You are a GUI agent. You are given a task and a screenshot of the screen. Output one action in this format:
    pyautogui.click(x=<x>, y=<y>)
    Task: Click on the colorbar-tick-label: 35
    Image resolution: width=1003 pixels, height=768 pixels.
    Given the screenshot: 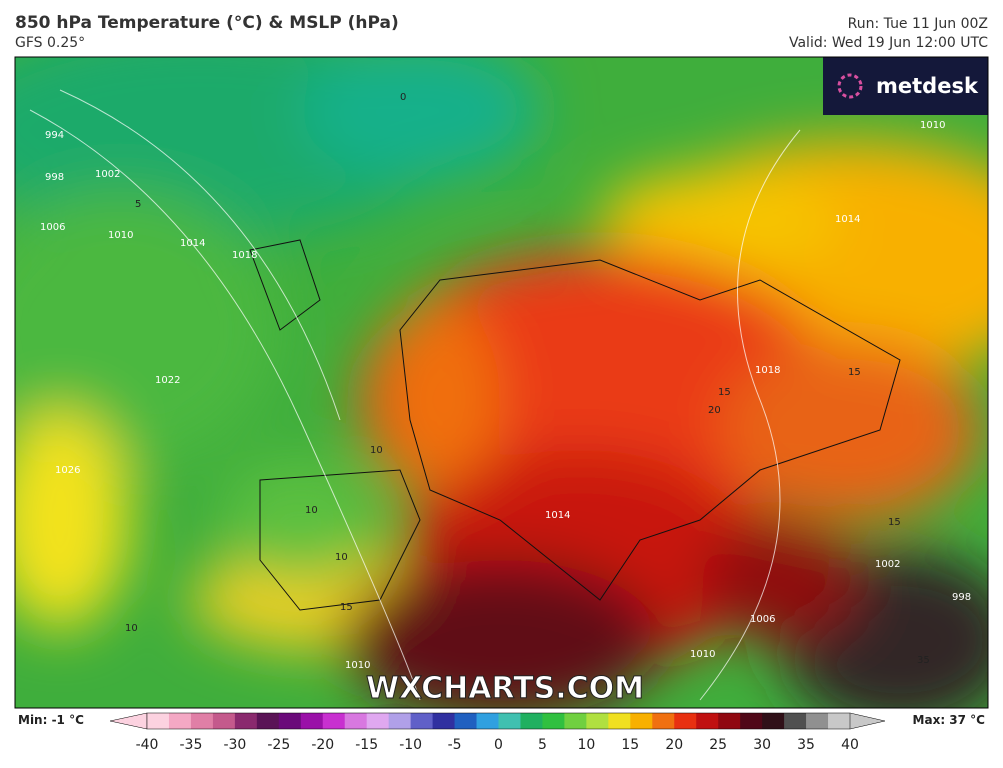 What is the action you would take?
    pyautogui.click(x=806, y=745)
    